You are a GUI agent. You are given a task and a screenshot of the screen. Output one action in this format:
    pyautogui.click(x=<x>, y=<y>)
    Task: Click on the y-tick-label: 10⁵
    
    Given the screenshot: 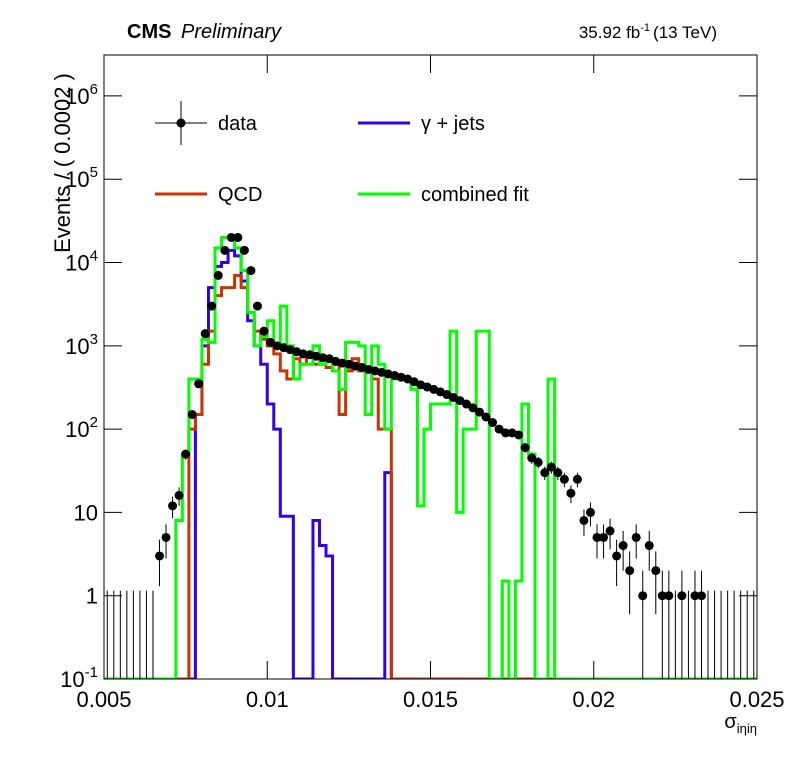 What is the action you would take?
    pyautogui.click(x=81, y=178)
    